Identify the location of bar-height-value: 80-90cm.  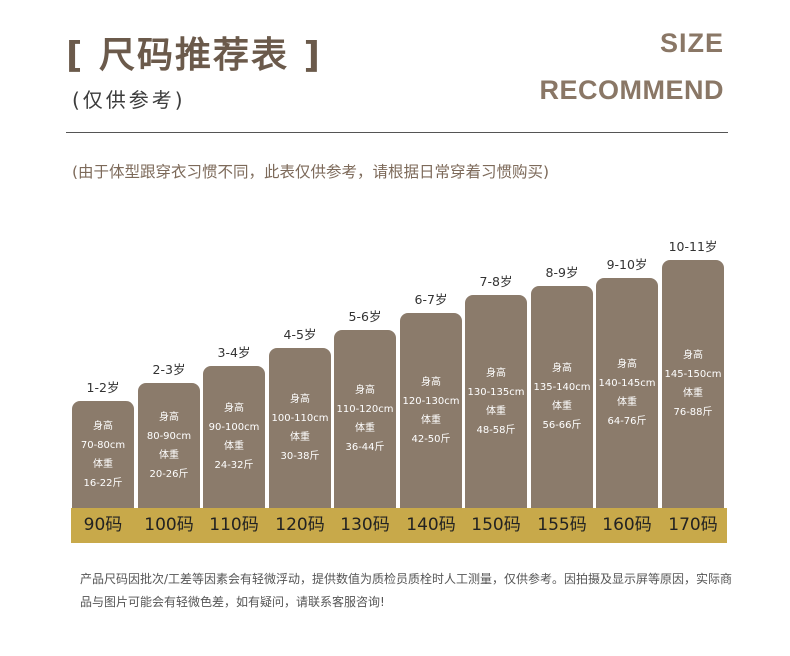
(169, 436).